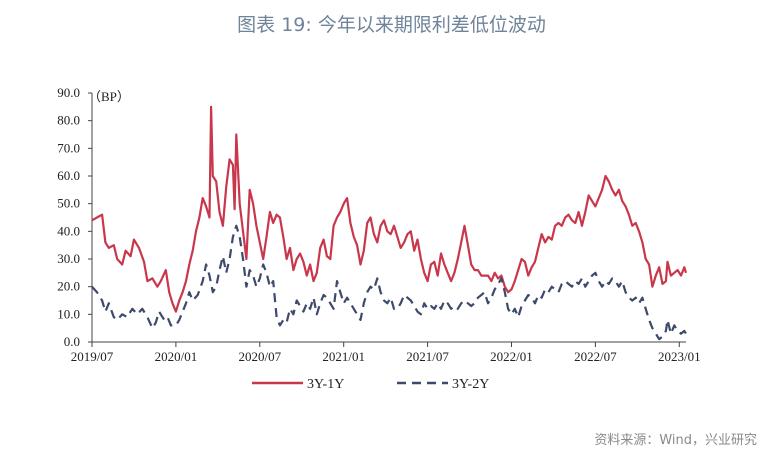 The image size is (783, 459). Describe the element at coordinates (595, 356) in the screenshot. I see `x-tick-label: 2022/07` at that location.